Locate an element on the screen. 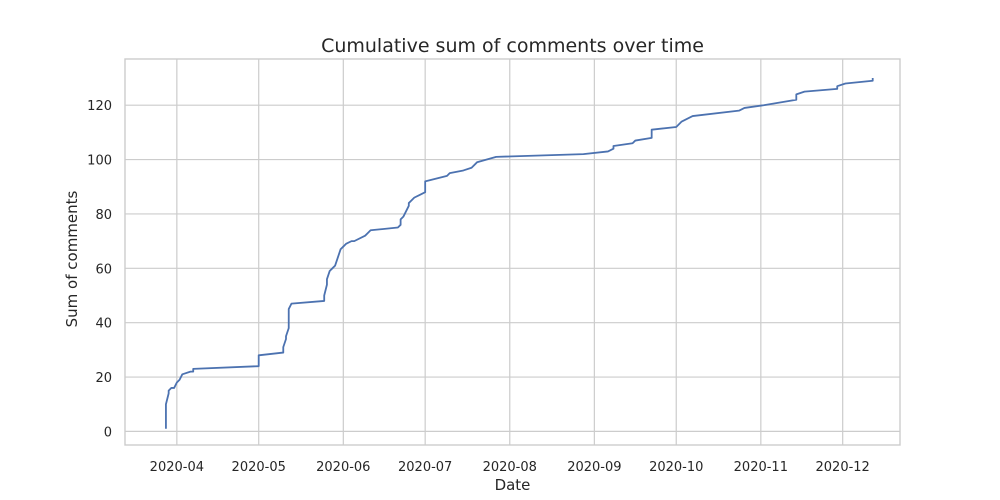 The image size is (1000, 500). x-tick-label: 2020-05 is located at coordinates (259, 467).